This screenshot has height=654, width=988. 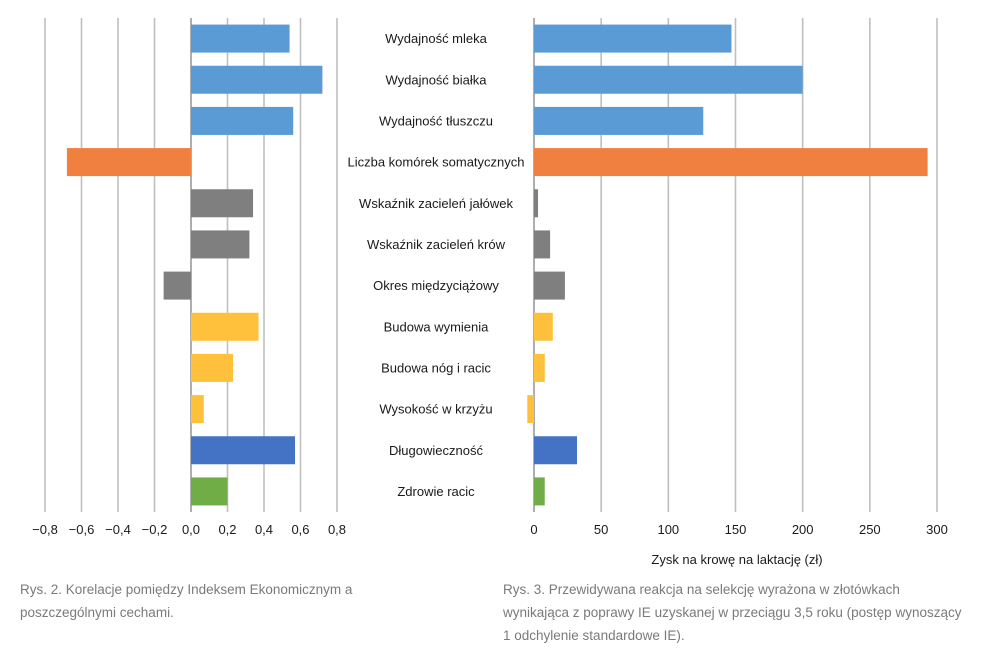 What do you see at coordinates (533, 529) in the screenshot?
I see `tick-label: 0` at bounding box center [533, 529].